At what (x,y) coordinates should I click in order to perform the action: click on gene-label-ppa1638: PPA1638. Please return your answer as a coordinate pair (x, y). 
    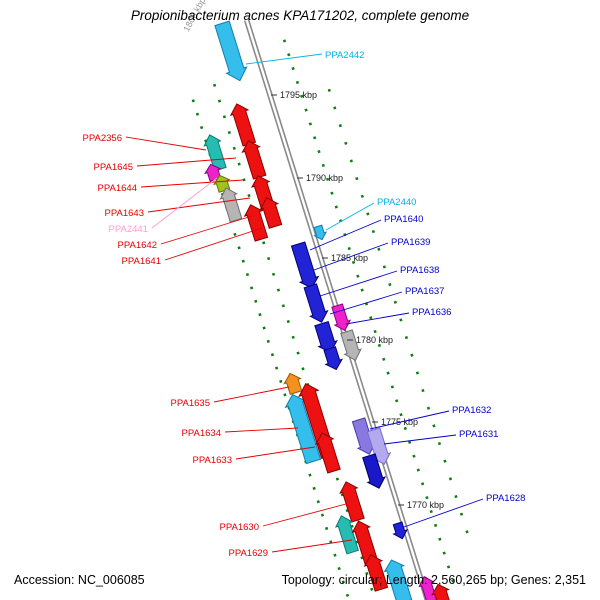
    Looking at the image, I should click on (419, 270).